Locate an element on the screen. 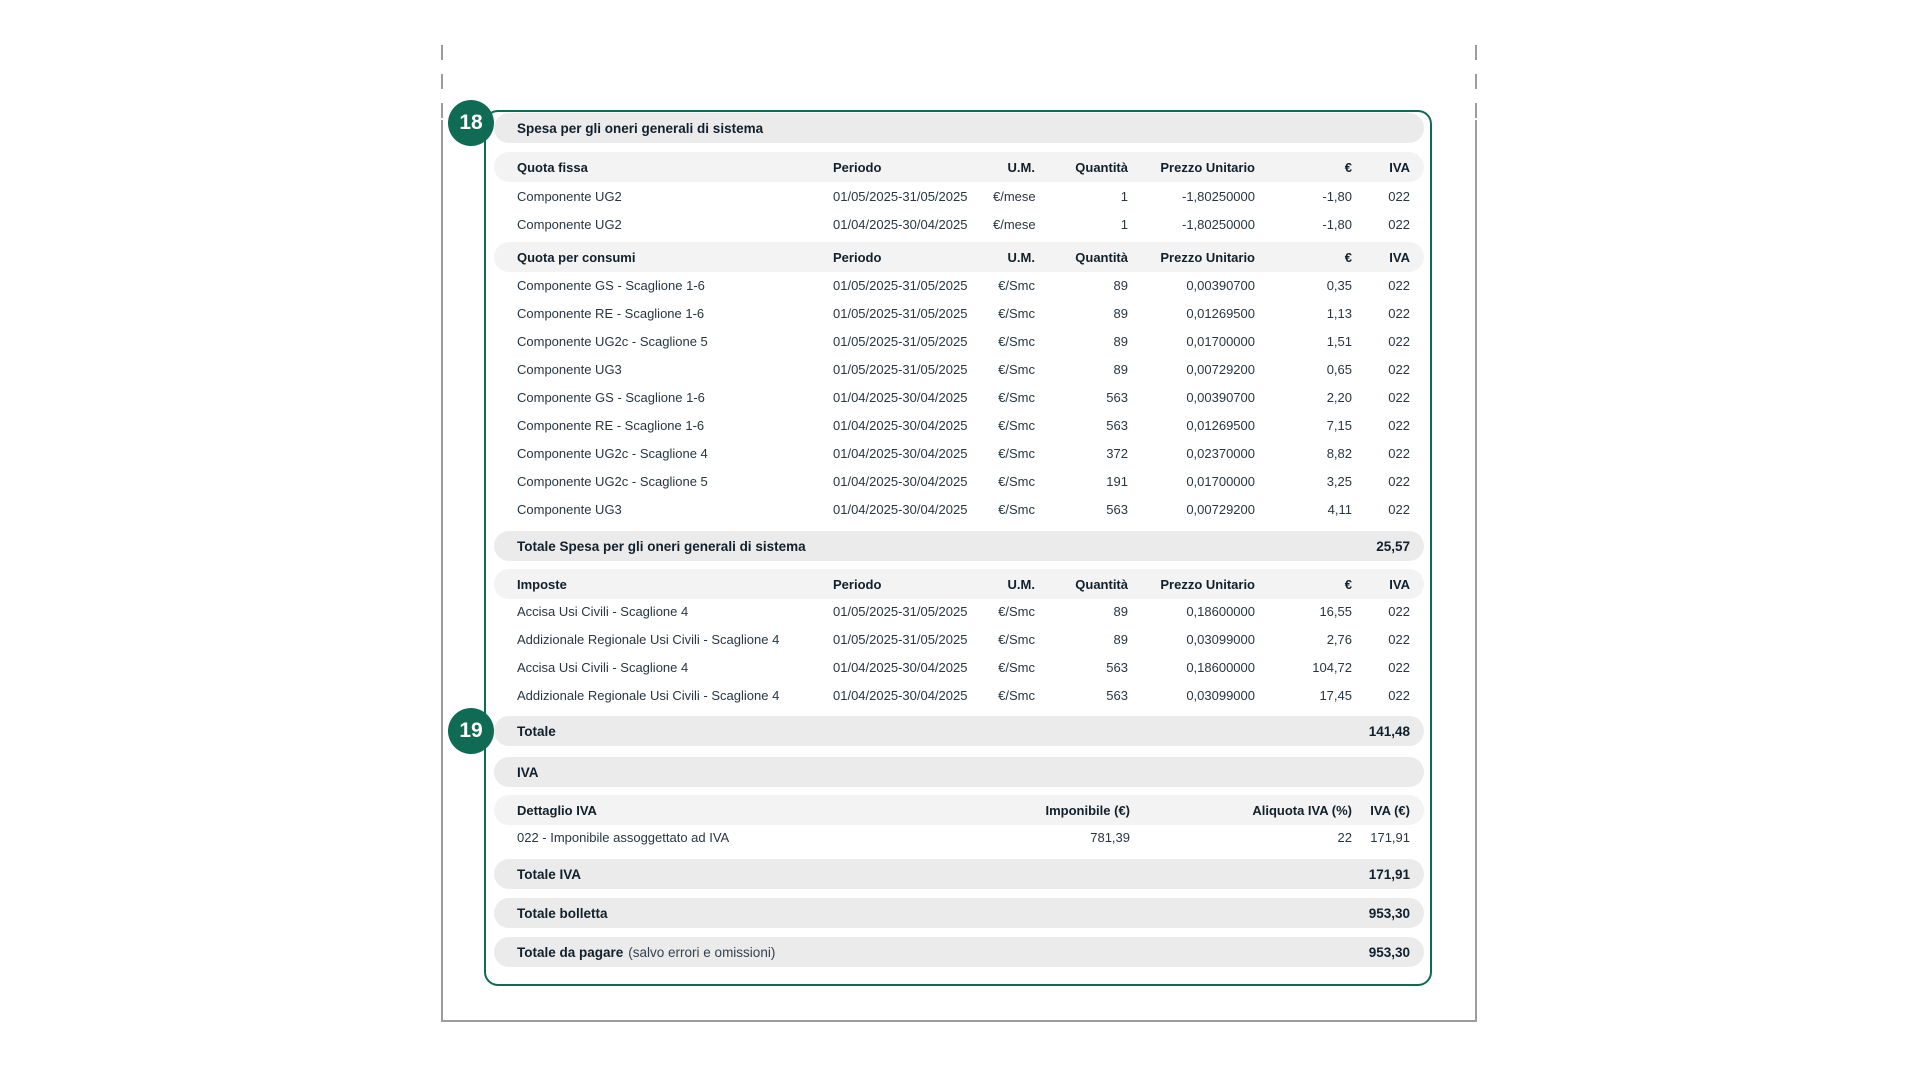  section-title: Spesa per gli oneri generali di sistema is located at coordinates (640, 128).